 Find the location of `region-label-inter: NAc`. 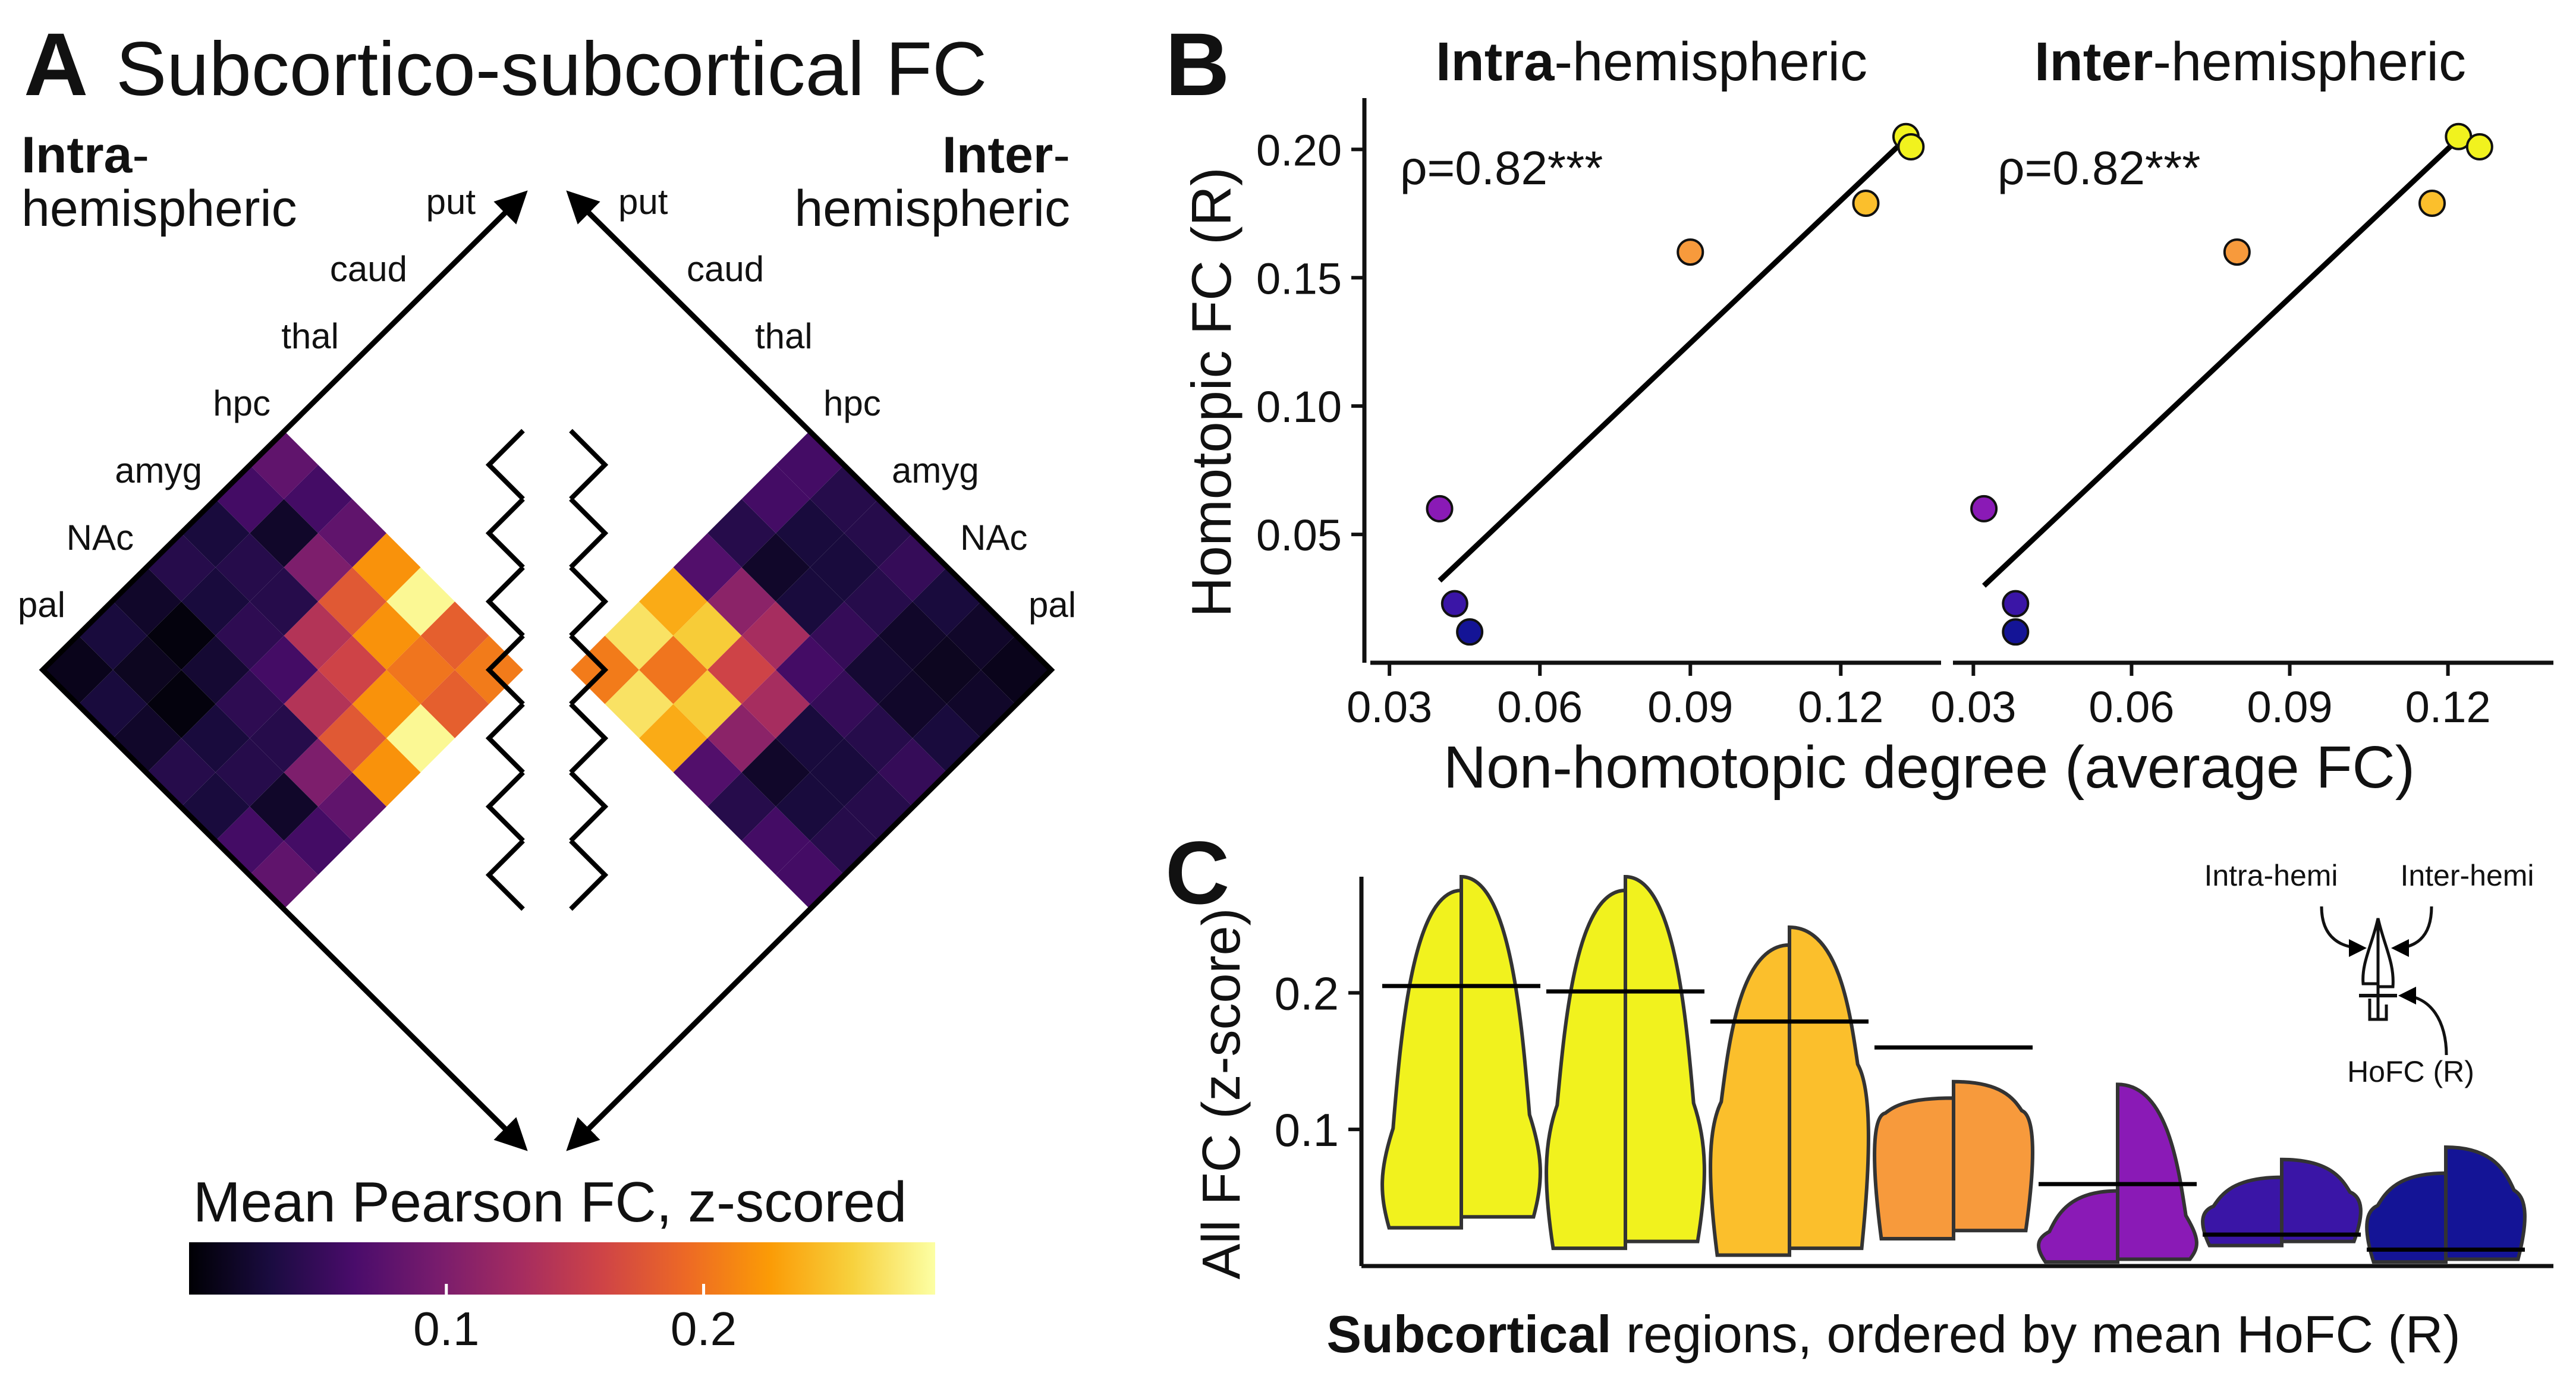

region-label-inter: NAc is located at coordinates (993, 538).